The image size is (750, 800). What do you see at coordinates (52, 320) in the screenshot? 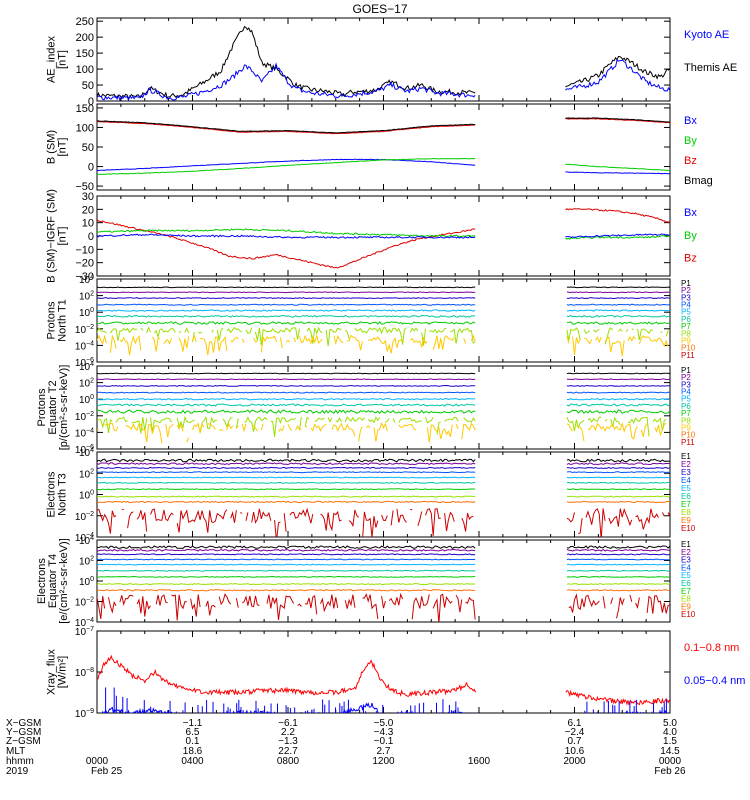
I see `pn-ylabel: Protons` at bounding box center [52, 320].